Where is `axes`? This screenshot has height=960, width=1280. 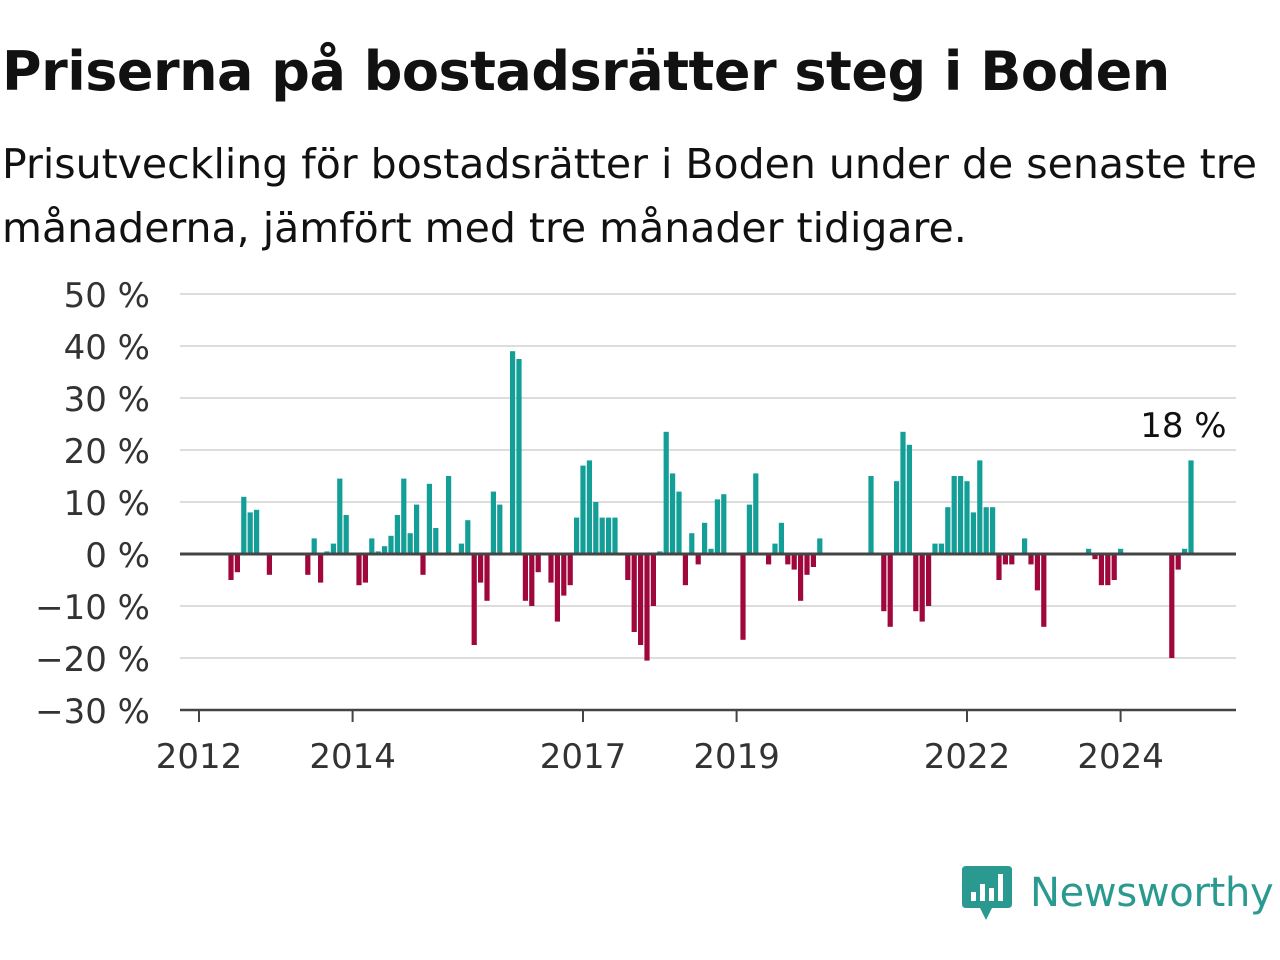 axes is located at coordinates (708, 637).